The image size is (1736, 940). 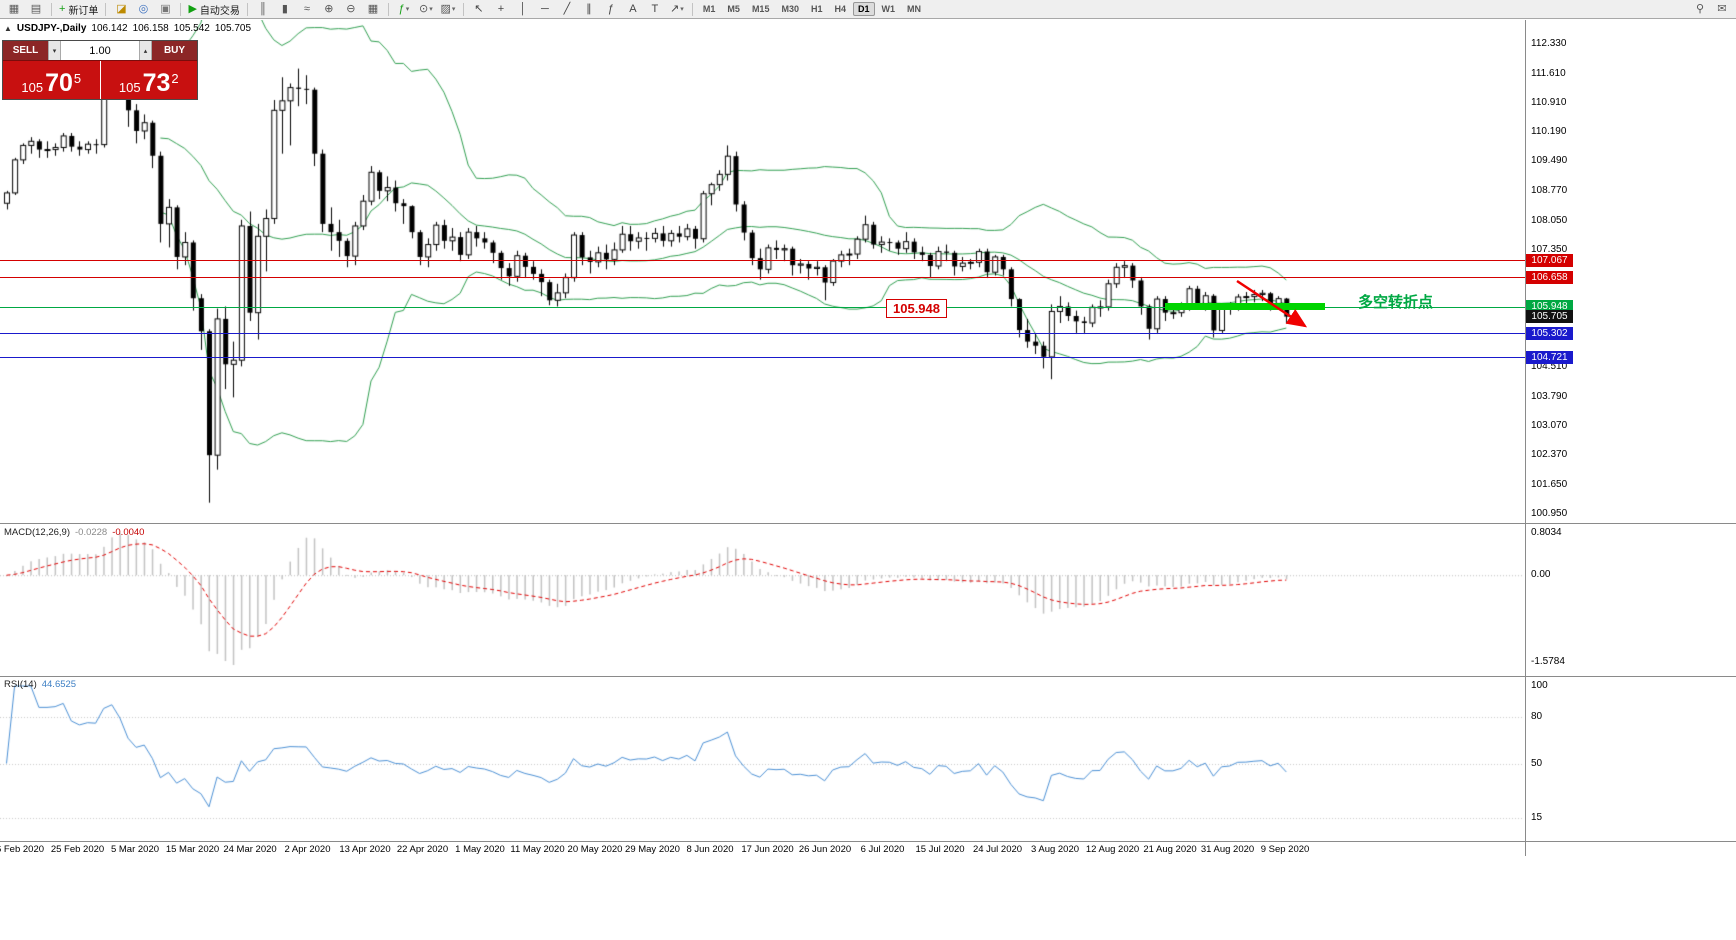 I want to click on price-axis-marker: 107.067, so click(x=1549, y=260).